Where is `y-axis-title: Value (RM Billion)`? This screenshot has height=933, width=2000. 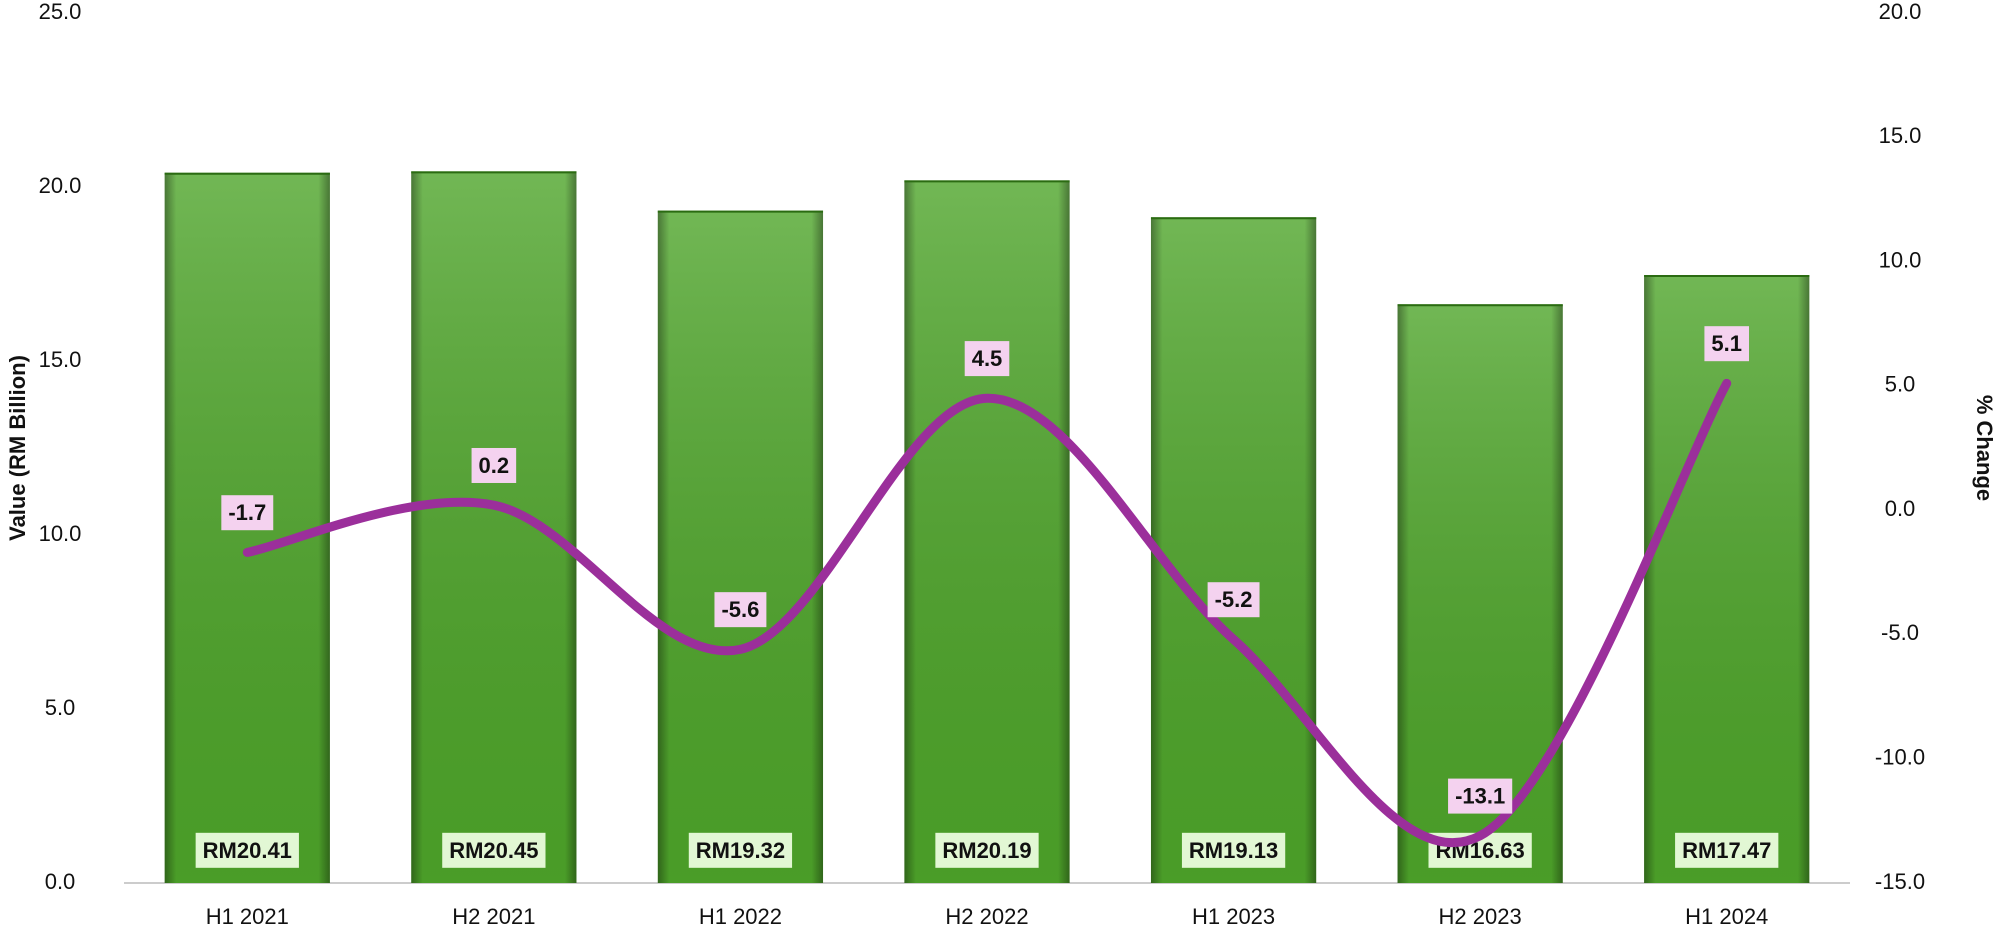 y-axis-title: Value (RM Billion) is located at coordinates (17, 448).